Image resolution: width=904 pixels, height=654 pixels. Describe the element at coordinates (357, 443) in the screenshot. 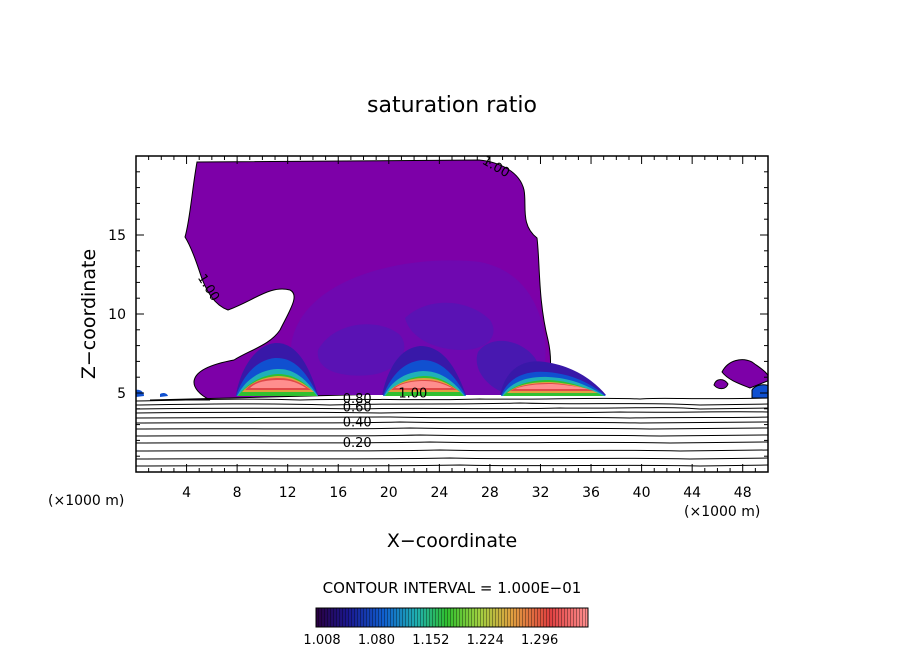

I see `contour-label: 0.20` at that location.